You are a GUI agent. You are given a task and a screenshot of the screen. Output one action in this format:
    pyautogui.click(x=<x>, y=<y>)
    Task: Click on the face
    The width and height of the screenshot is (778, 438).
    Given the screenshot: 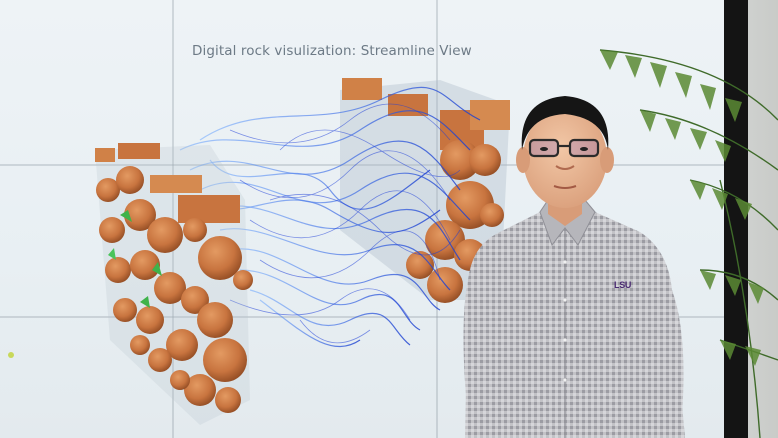 What is the action you would take?
    pyautogui.click(x=565, y=158)
    